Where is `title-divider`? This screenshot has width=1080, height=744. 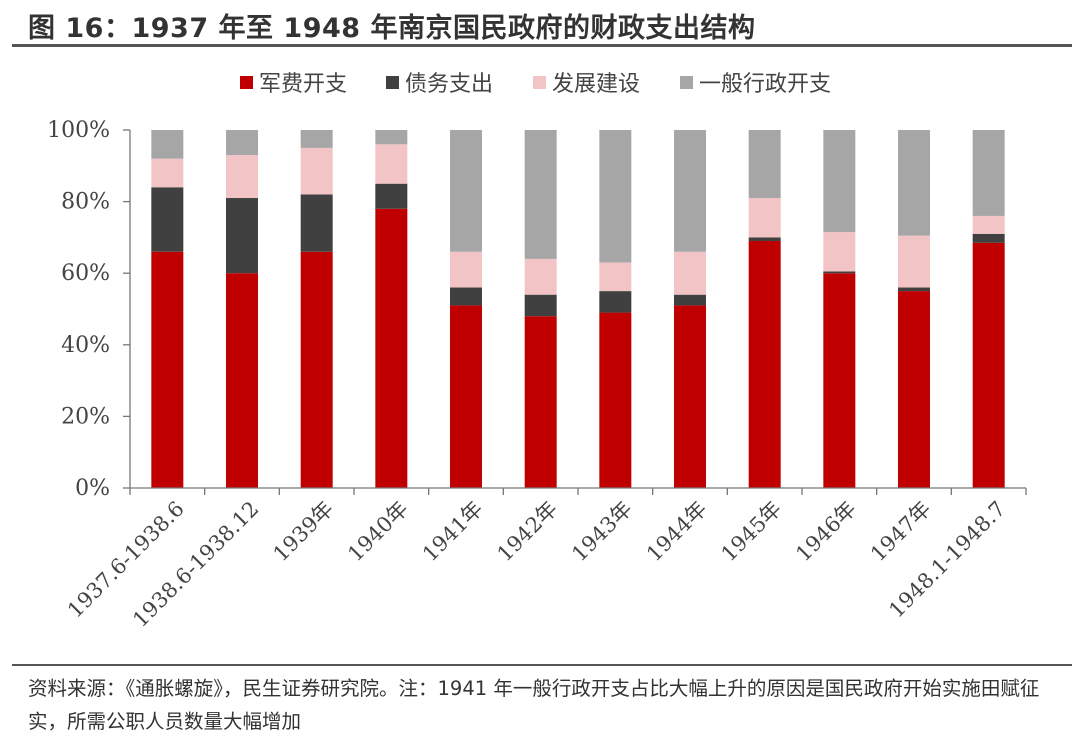 title-divider is located at coordinates (542, 45).